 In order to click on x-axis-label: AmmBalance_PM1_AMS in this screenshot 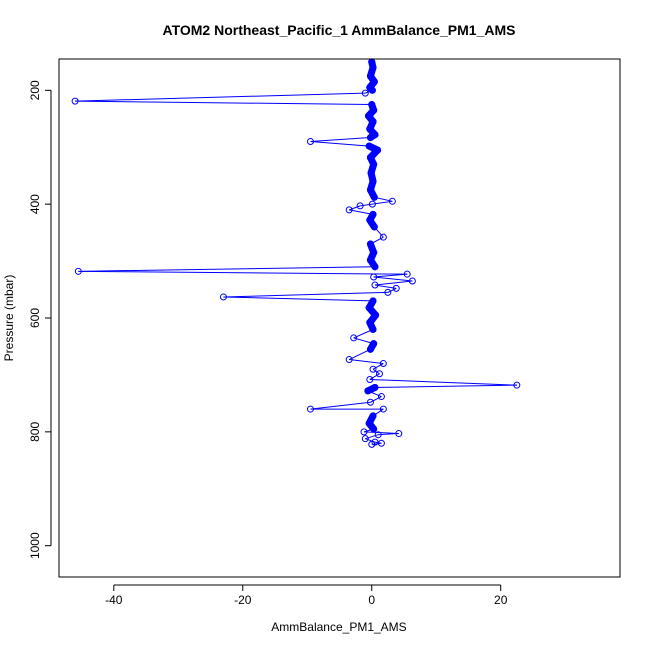, I will do `click(338, 627)`.